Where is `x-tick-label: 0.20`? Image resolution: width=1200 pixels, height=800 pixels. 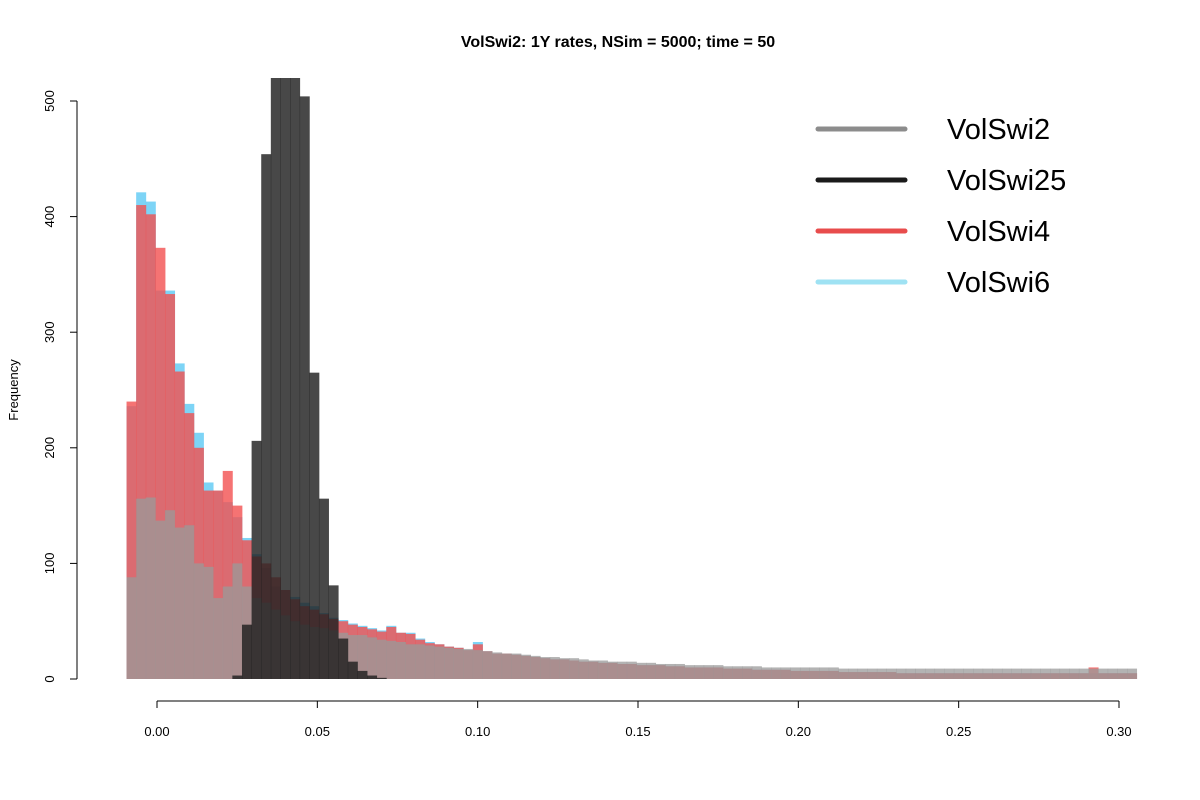 x-tick-label: 0.20 is located at coordinates (798, 731).